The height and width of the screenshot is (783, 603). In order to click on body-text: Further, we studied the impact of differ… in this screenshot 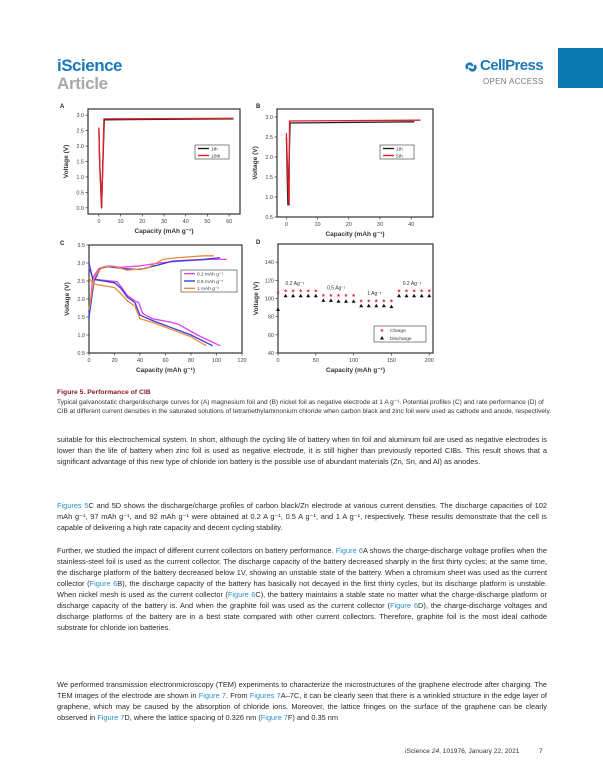, I will do `click(196, 550)`.